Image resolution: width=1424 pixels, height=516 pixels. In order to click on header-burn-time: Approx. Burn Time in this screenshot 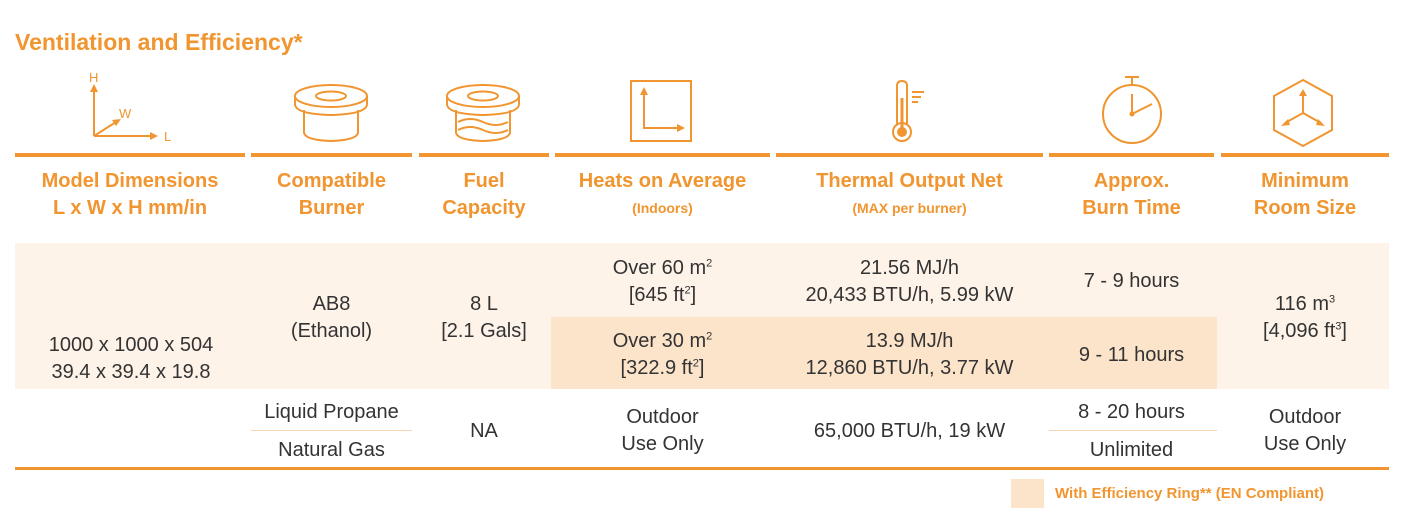, I will do `click(1131, 195)`.